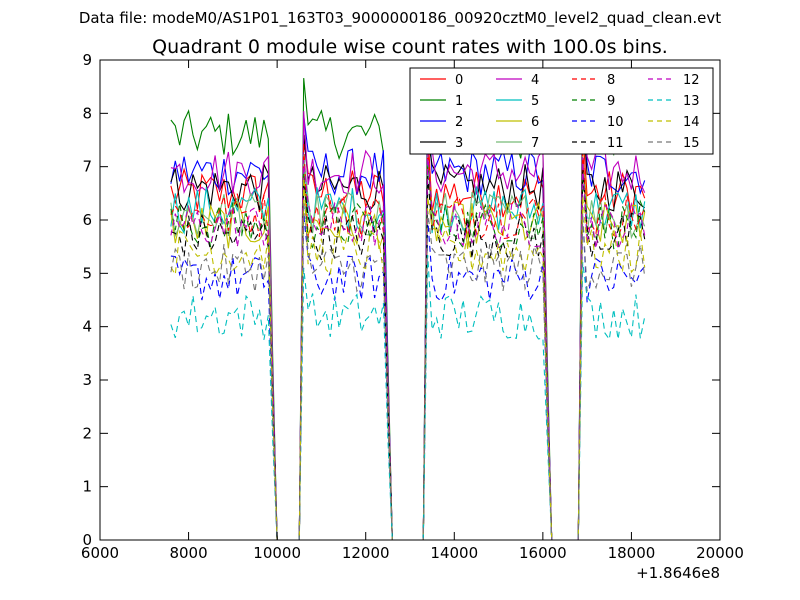 The height and width of the screenshot is (600, 800). What do you see at coordinates (459, 143) in the screenshot?
I see `legend-label-3: 3` at bounding box center [459, 143].